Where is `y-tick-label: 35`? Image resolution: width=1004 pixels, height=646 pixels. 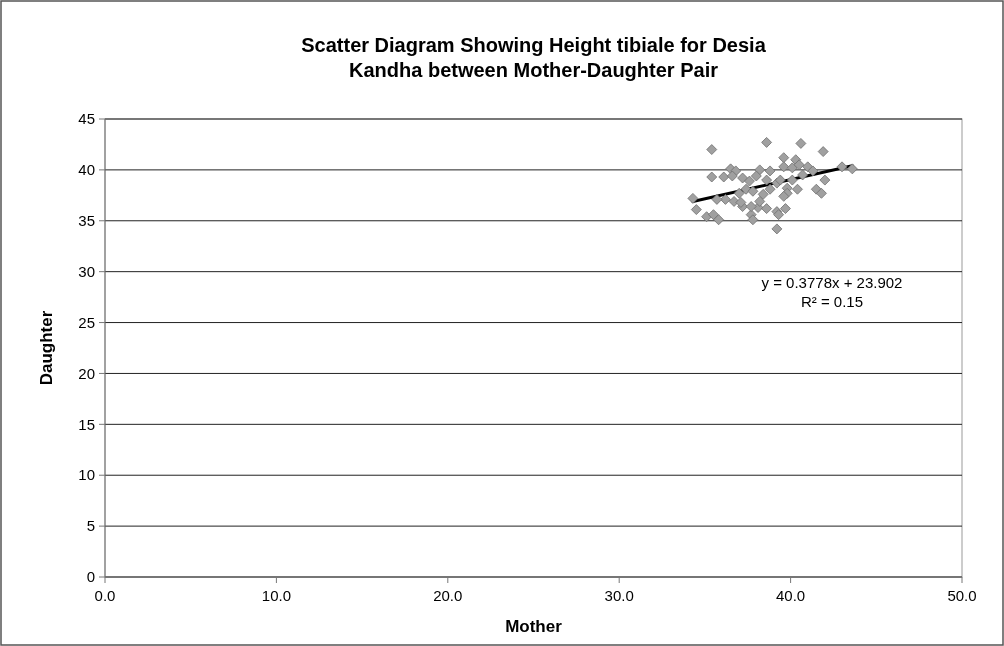
y-tick-label: 35 is located at coordinates (86, 221).